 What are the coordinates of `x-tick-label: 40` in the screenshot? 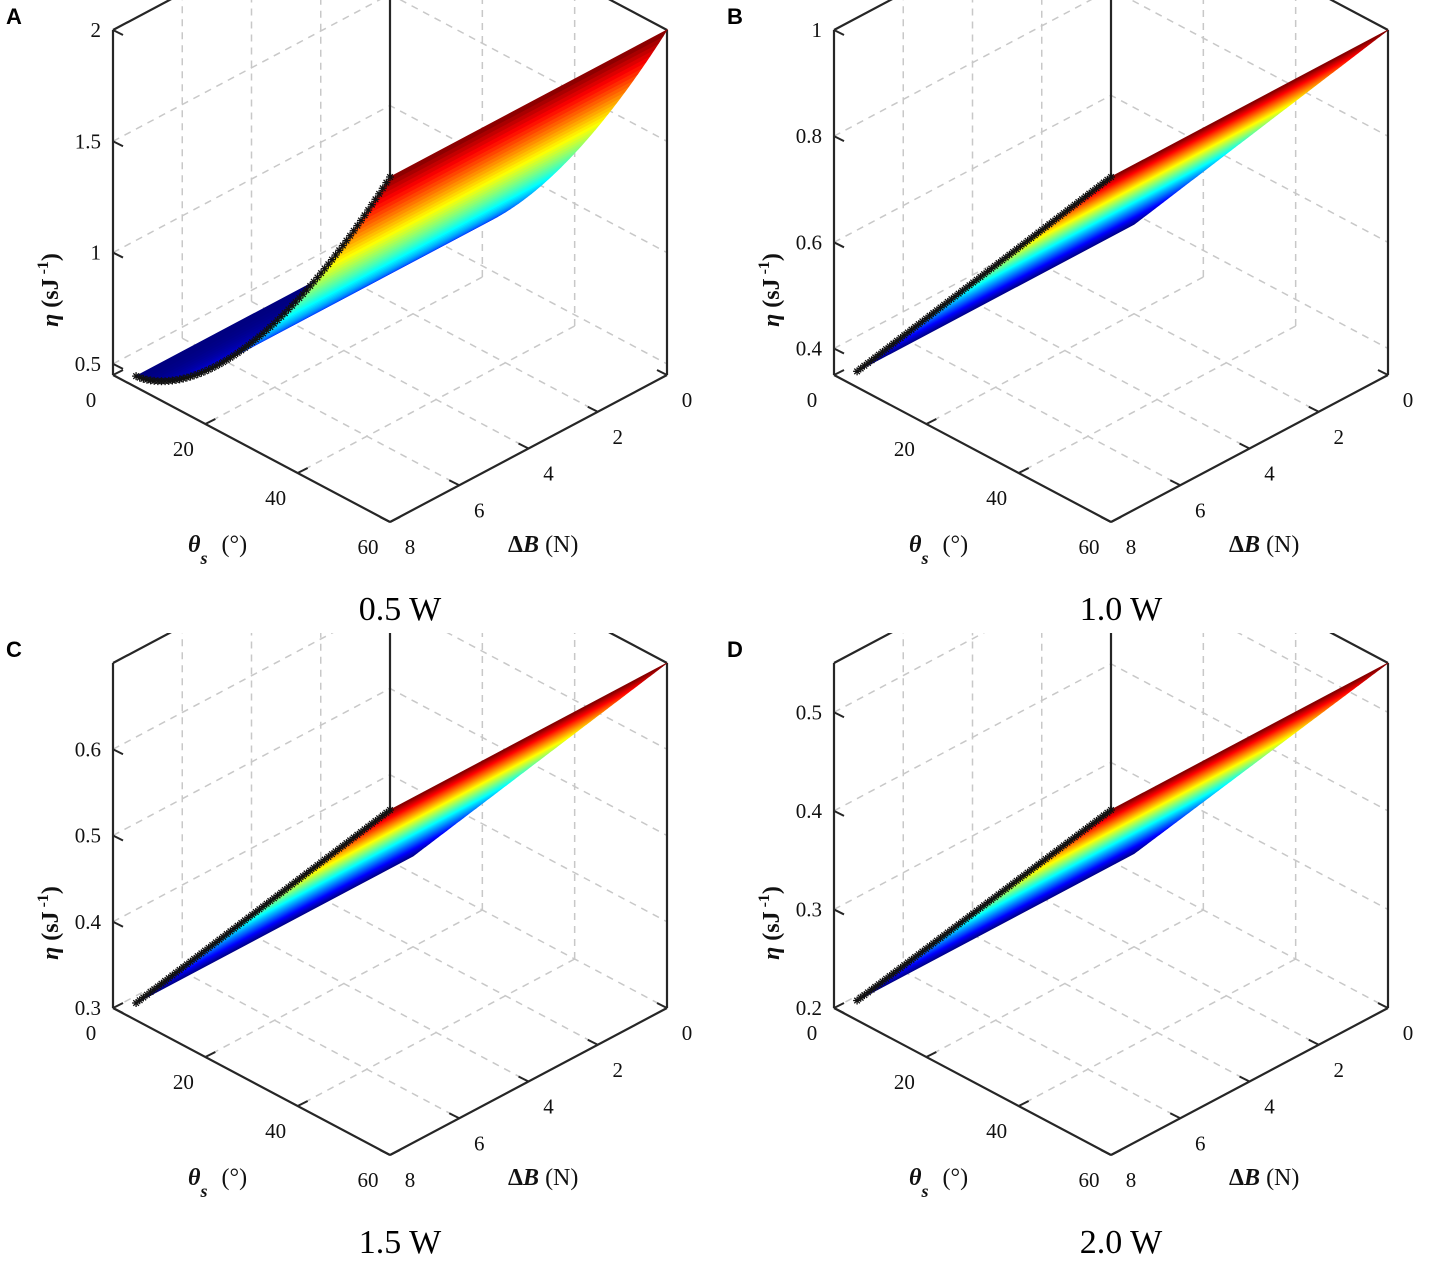 It's located at (275, 498).